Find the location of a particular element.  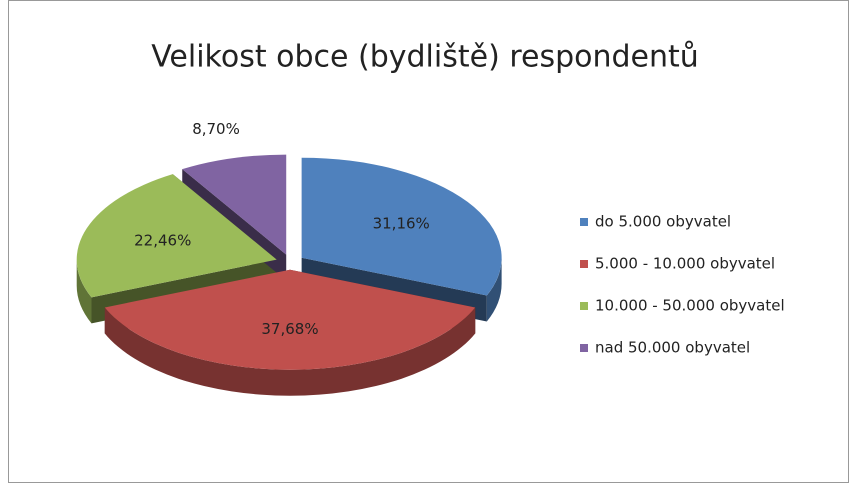

legend-label: nad 50.000 obyvatel is located at coordinates (672, 348).